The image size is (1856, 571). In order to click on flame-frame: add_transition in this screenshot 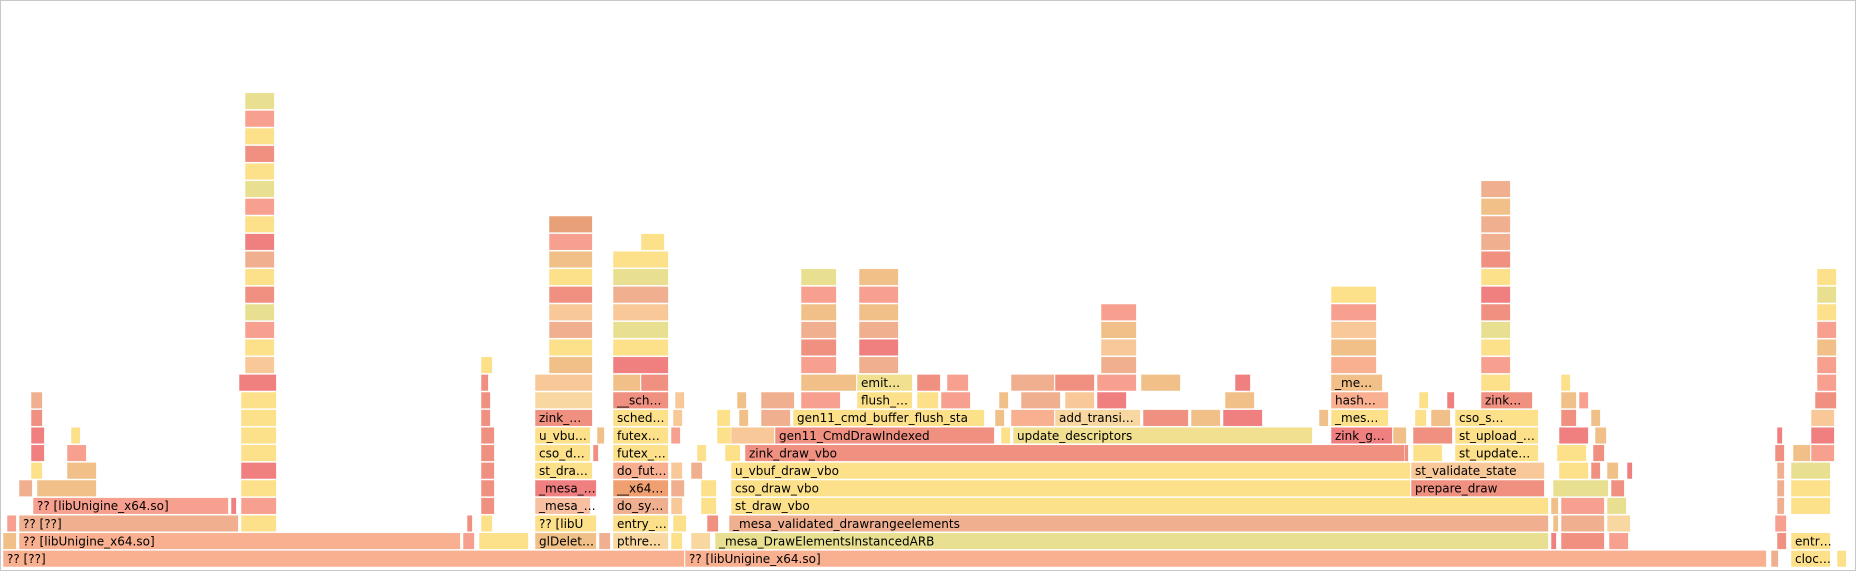, I will do `click(1097, 418)`.